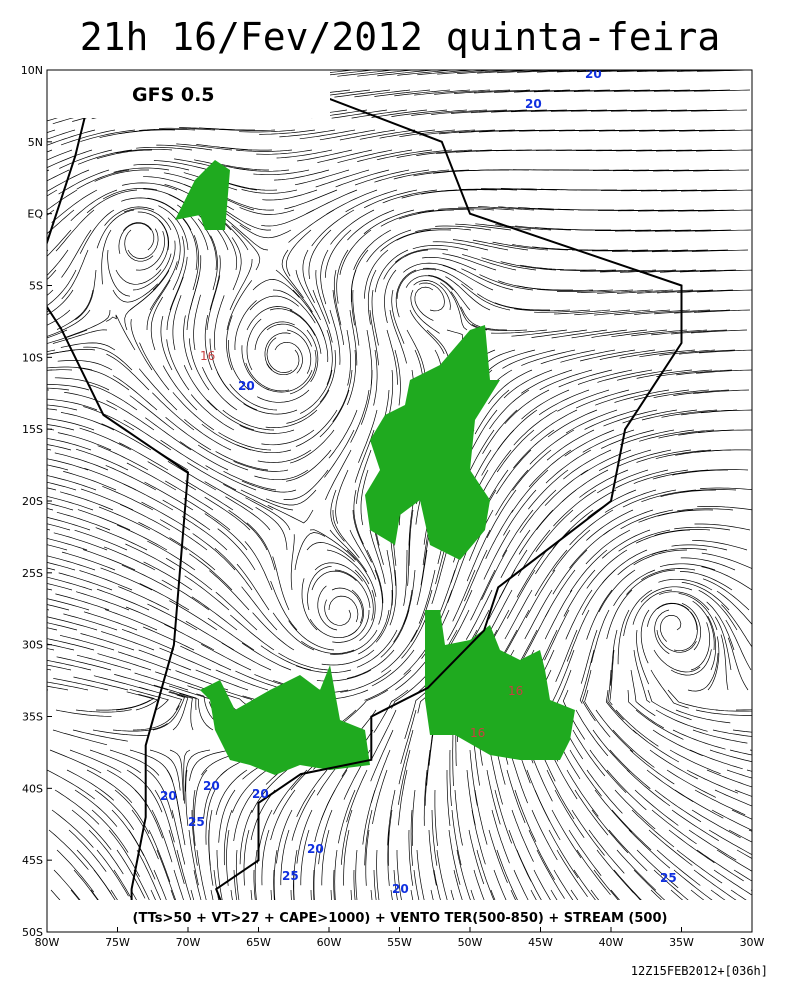 The height and width of the screenshot is (1000, 800). What do you see at coordinates (32, 429) in the screenshot?
I see `lat-label: 15S` at bounding box center [32, 429].